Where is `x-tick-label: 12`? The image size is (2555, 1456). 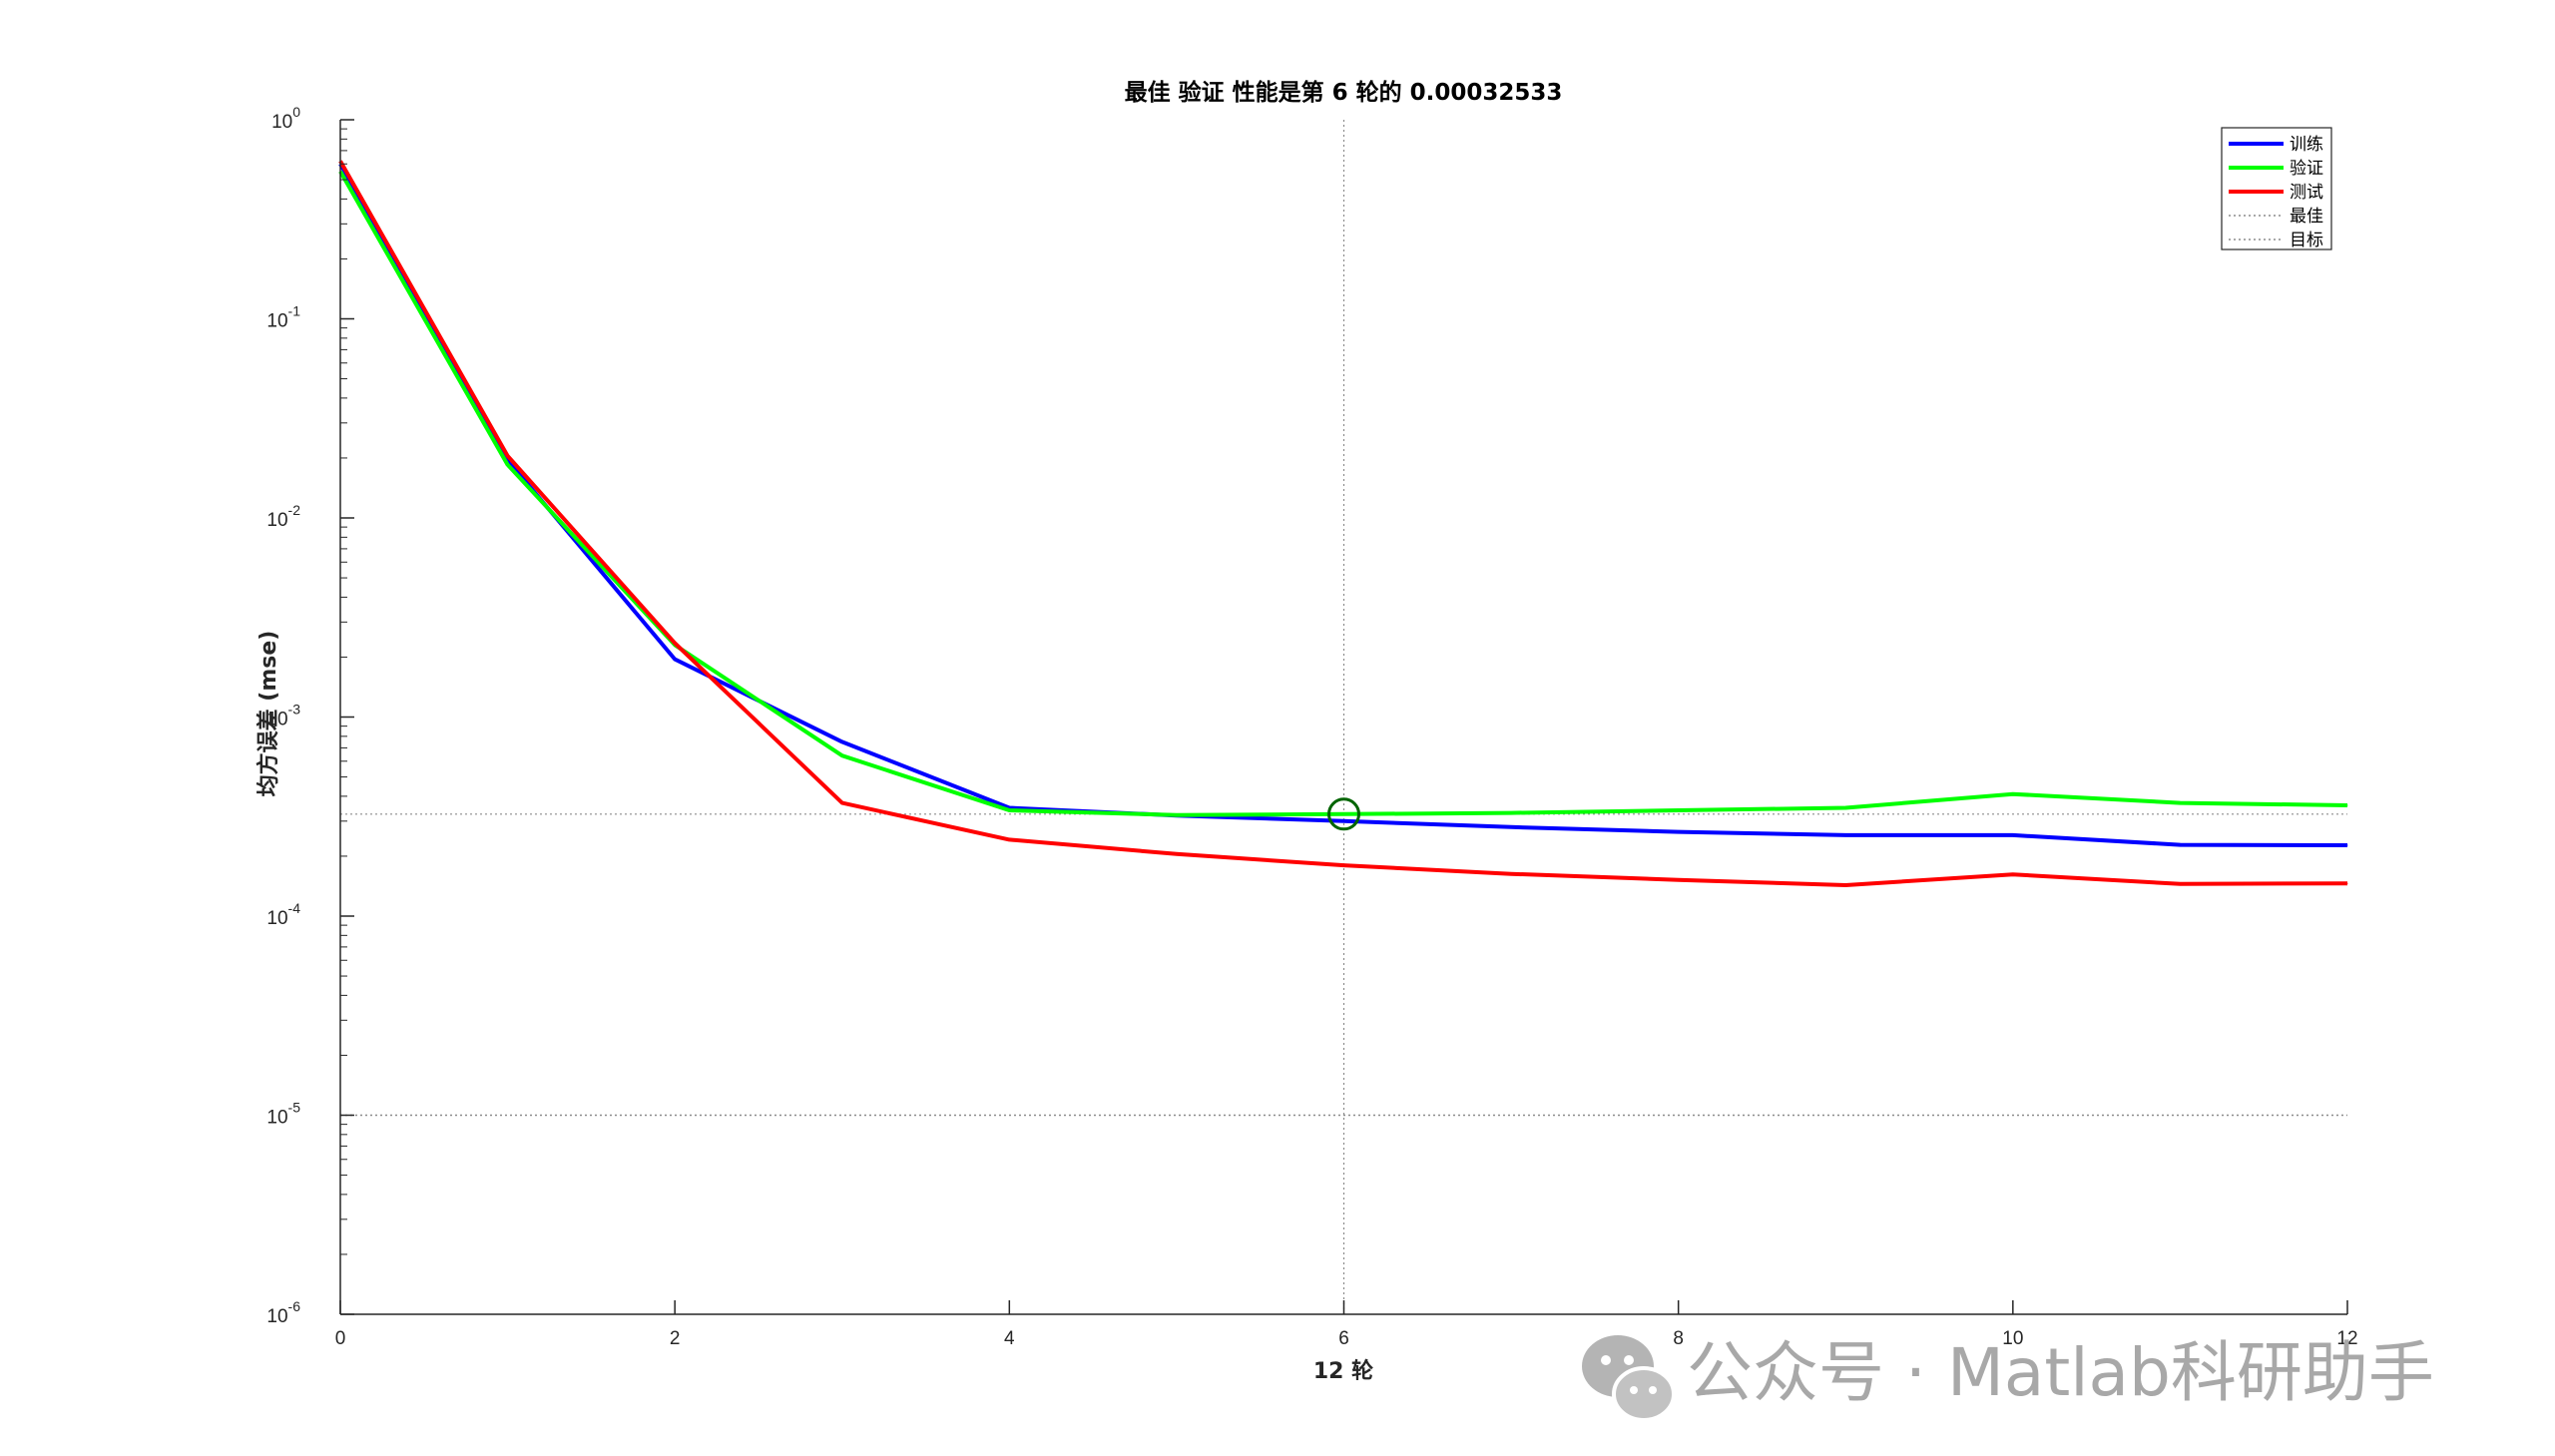 x-tick-label: 12 is located at coordinates (2346, 1338).